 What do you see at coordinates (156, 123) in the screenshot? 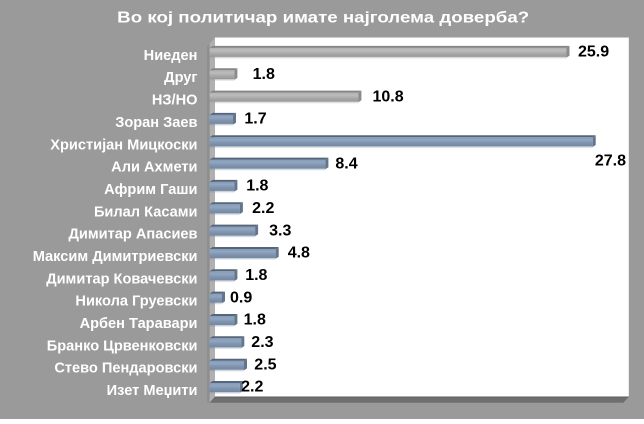
I see `svg-text: Зоран Заев` at bounding box center [156, 123].